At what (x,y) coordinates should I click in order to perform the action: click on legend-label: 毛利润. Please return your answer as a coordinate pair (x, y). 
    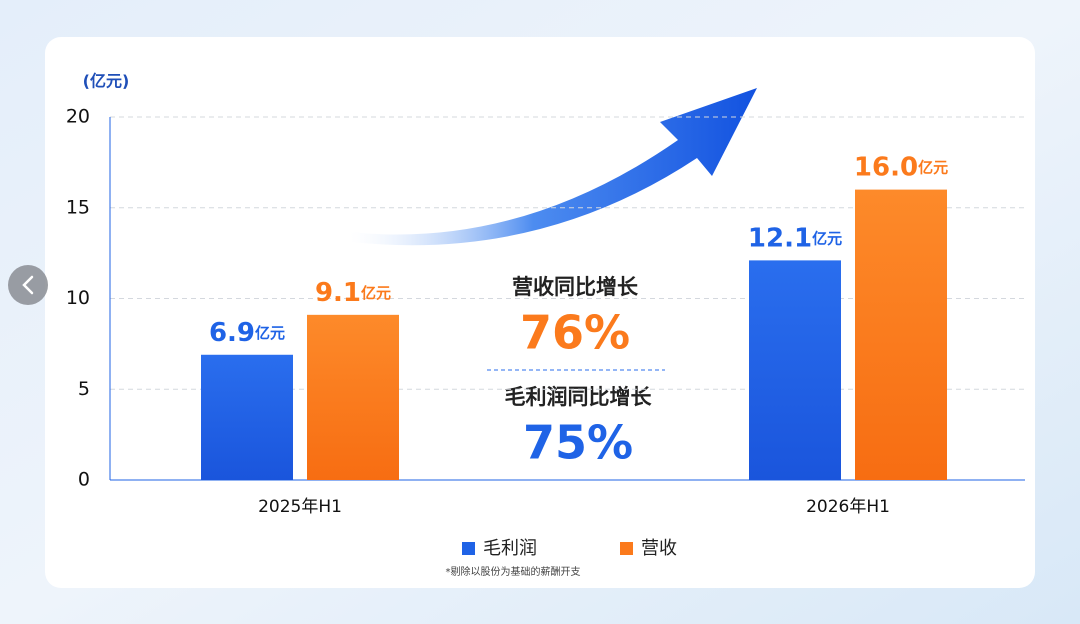
    Looking at the image, I should click on (510, 548).